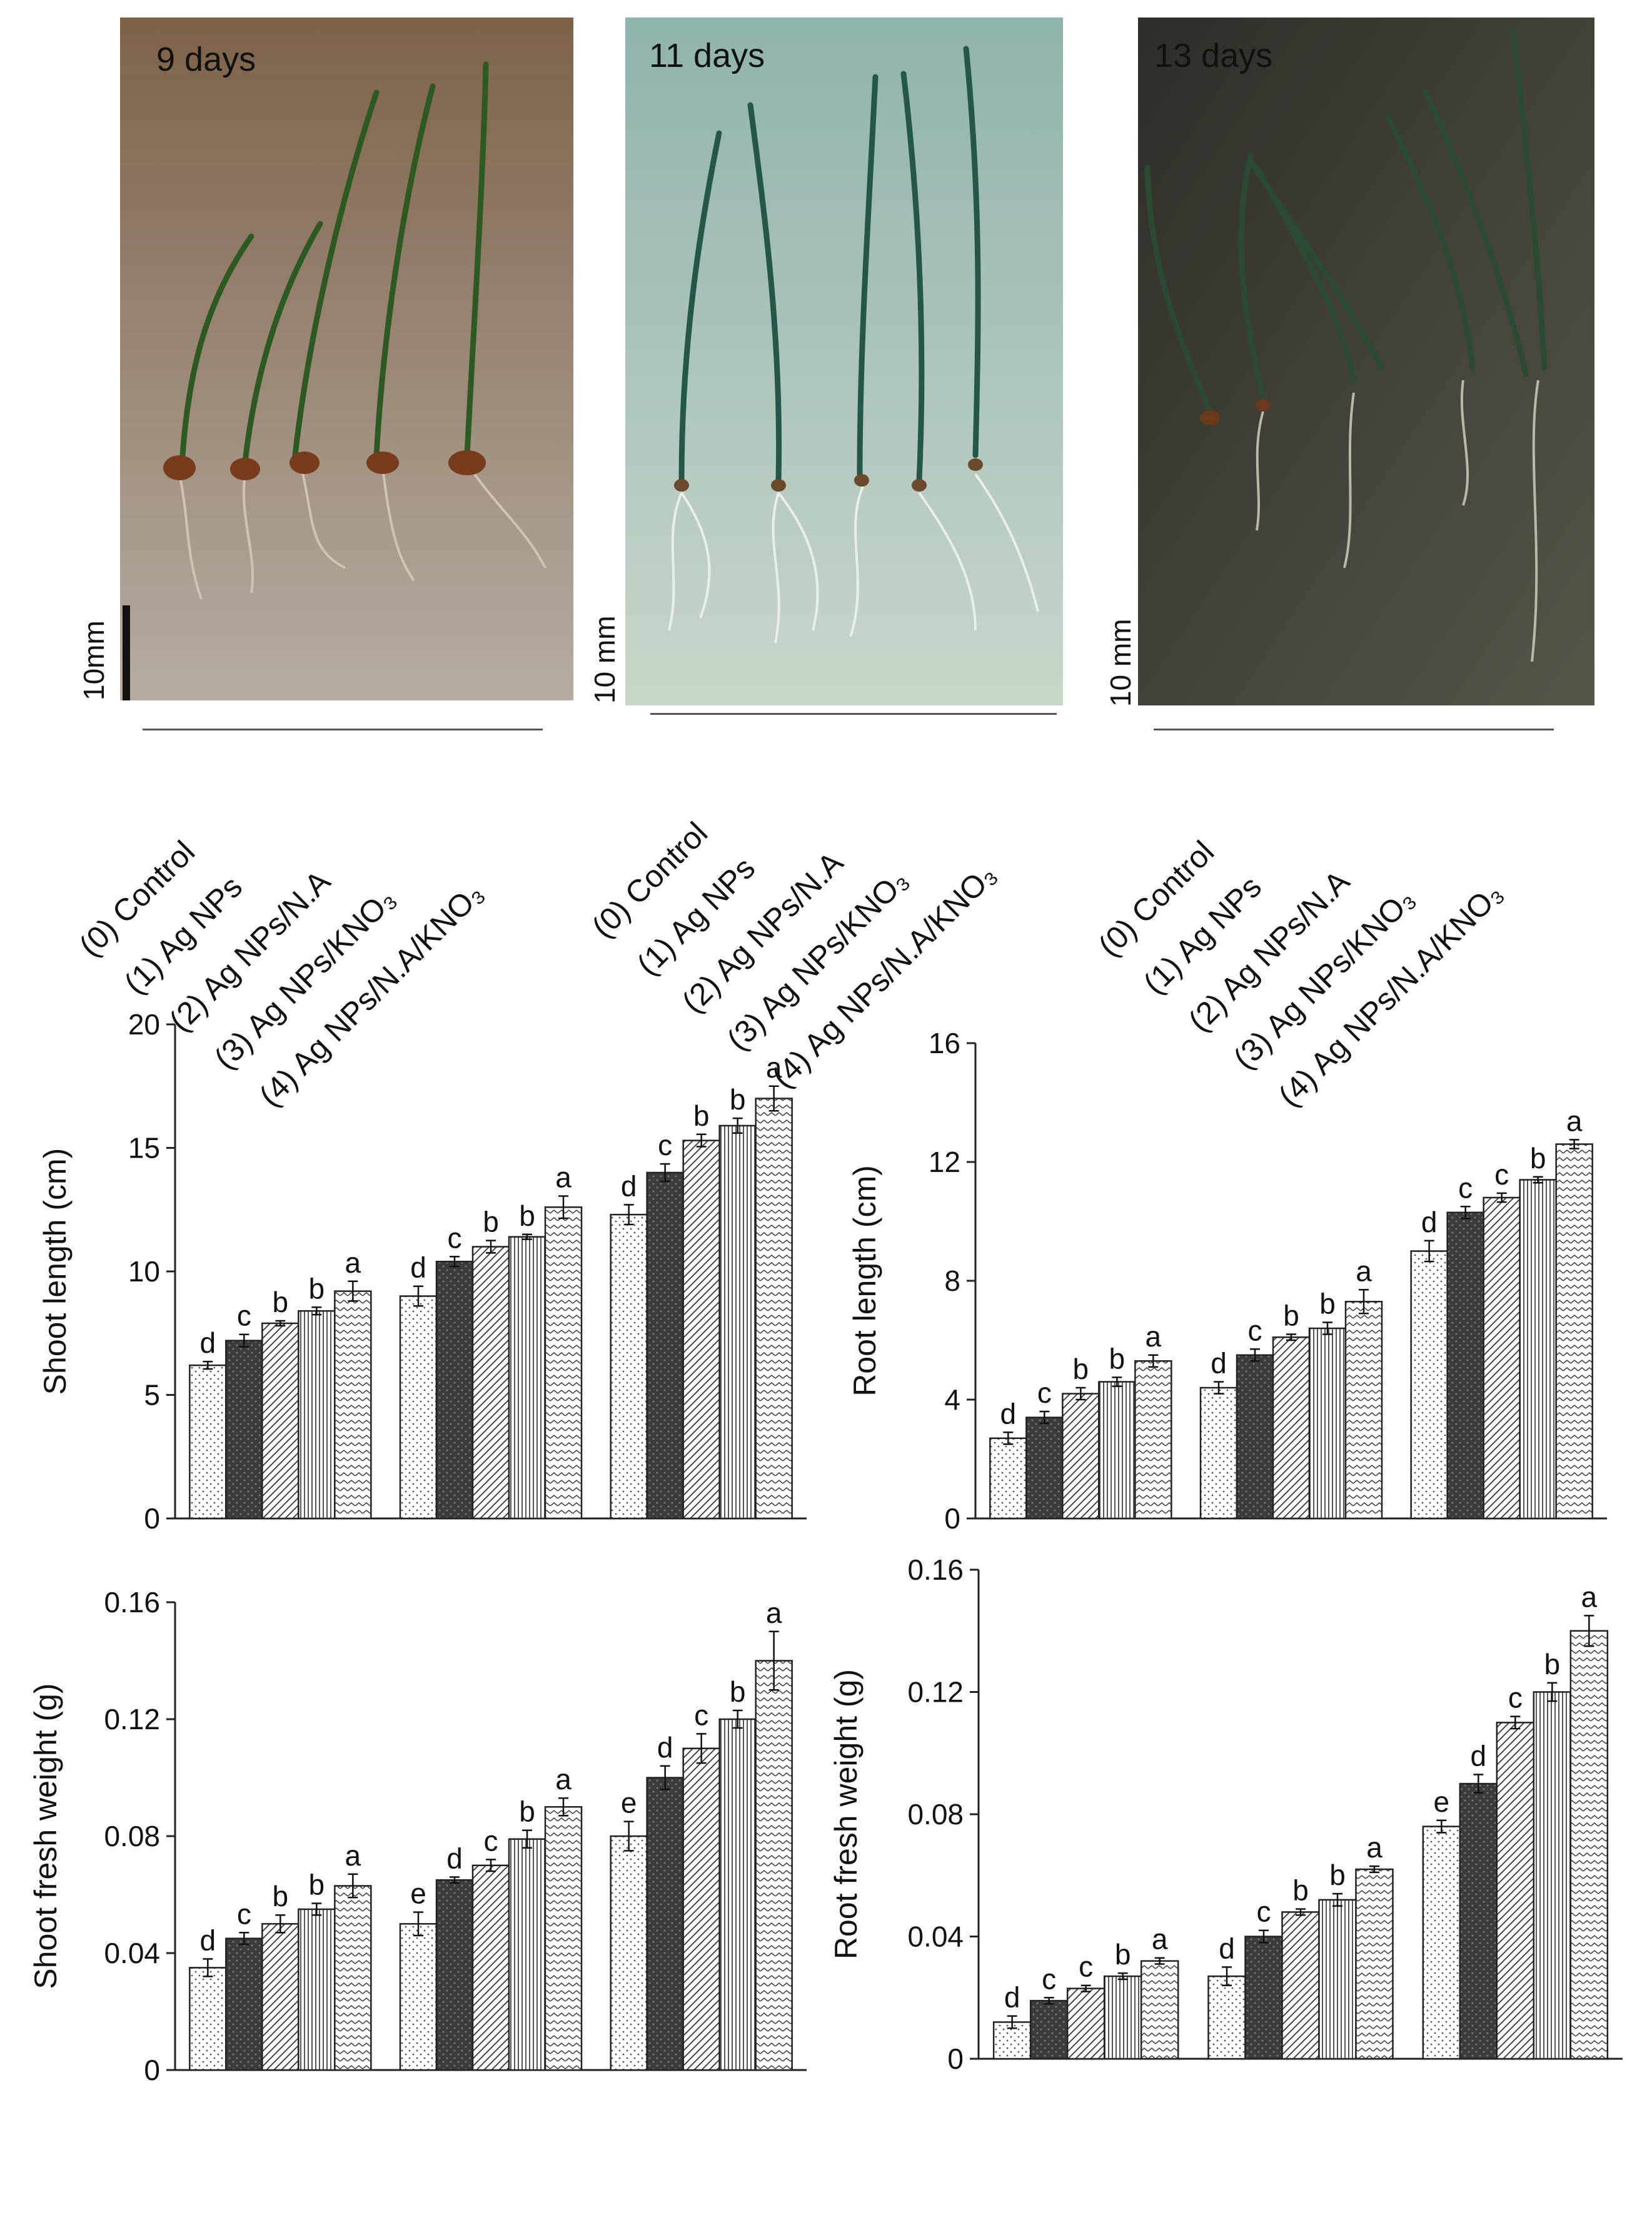  What do you see at coordinates (707, 56) in the screenshot?
I see `day-label-11: 11 days` at bounding box center [707, 56].